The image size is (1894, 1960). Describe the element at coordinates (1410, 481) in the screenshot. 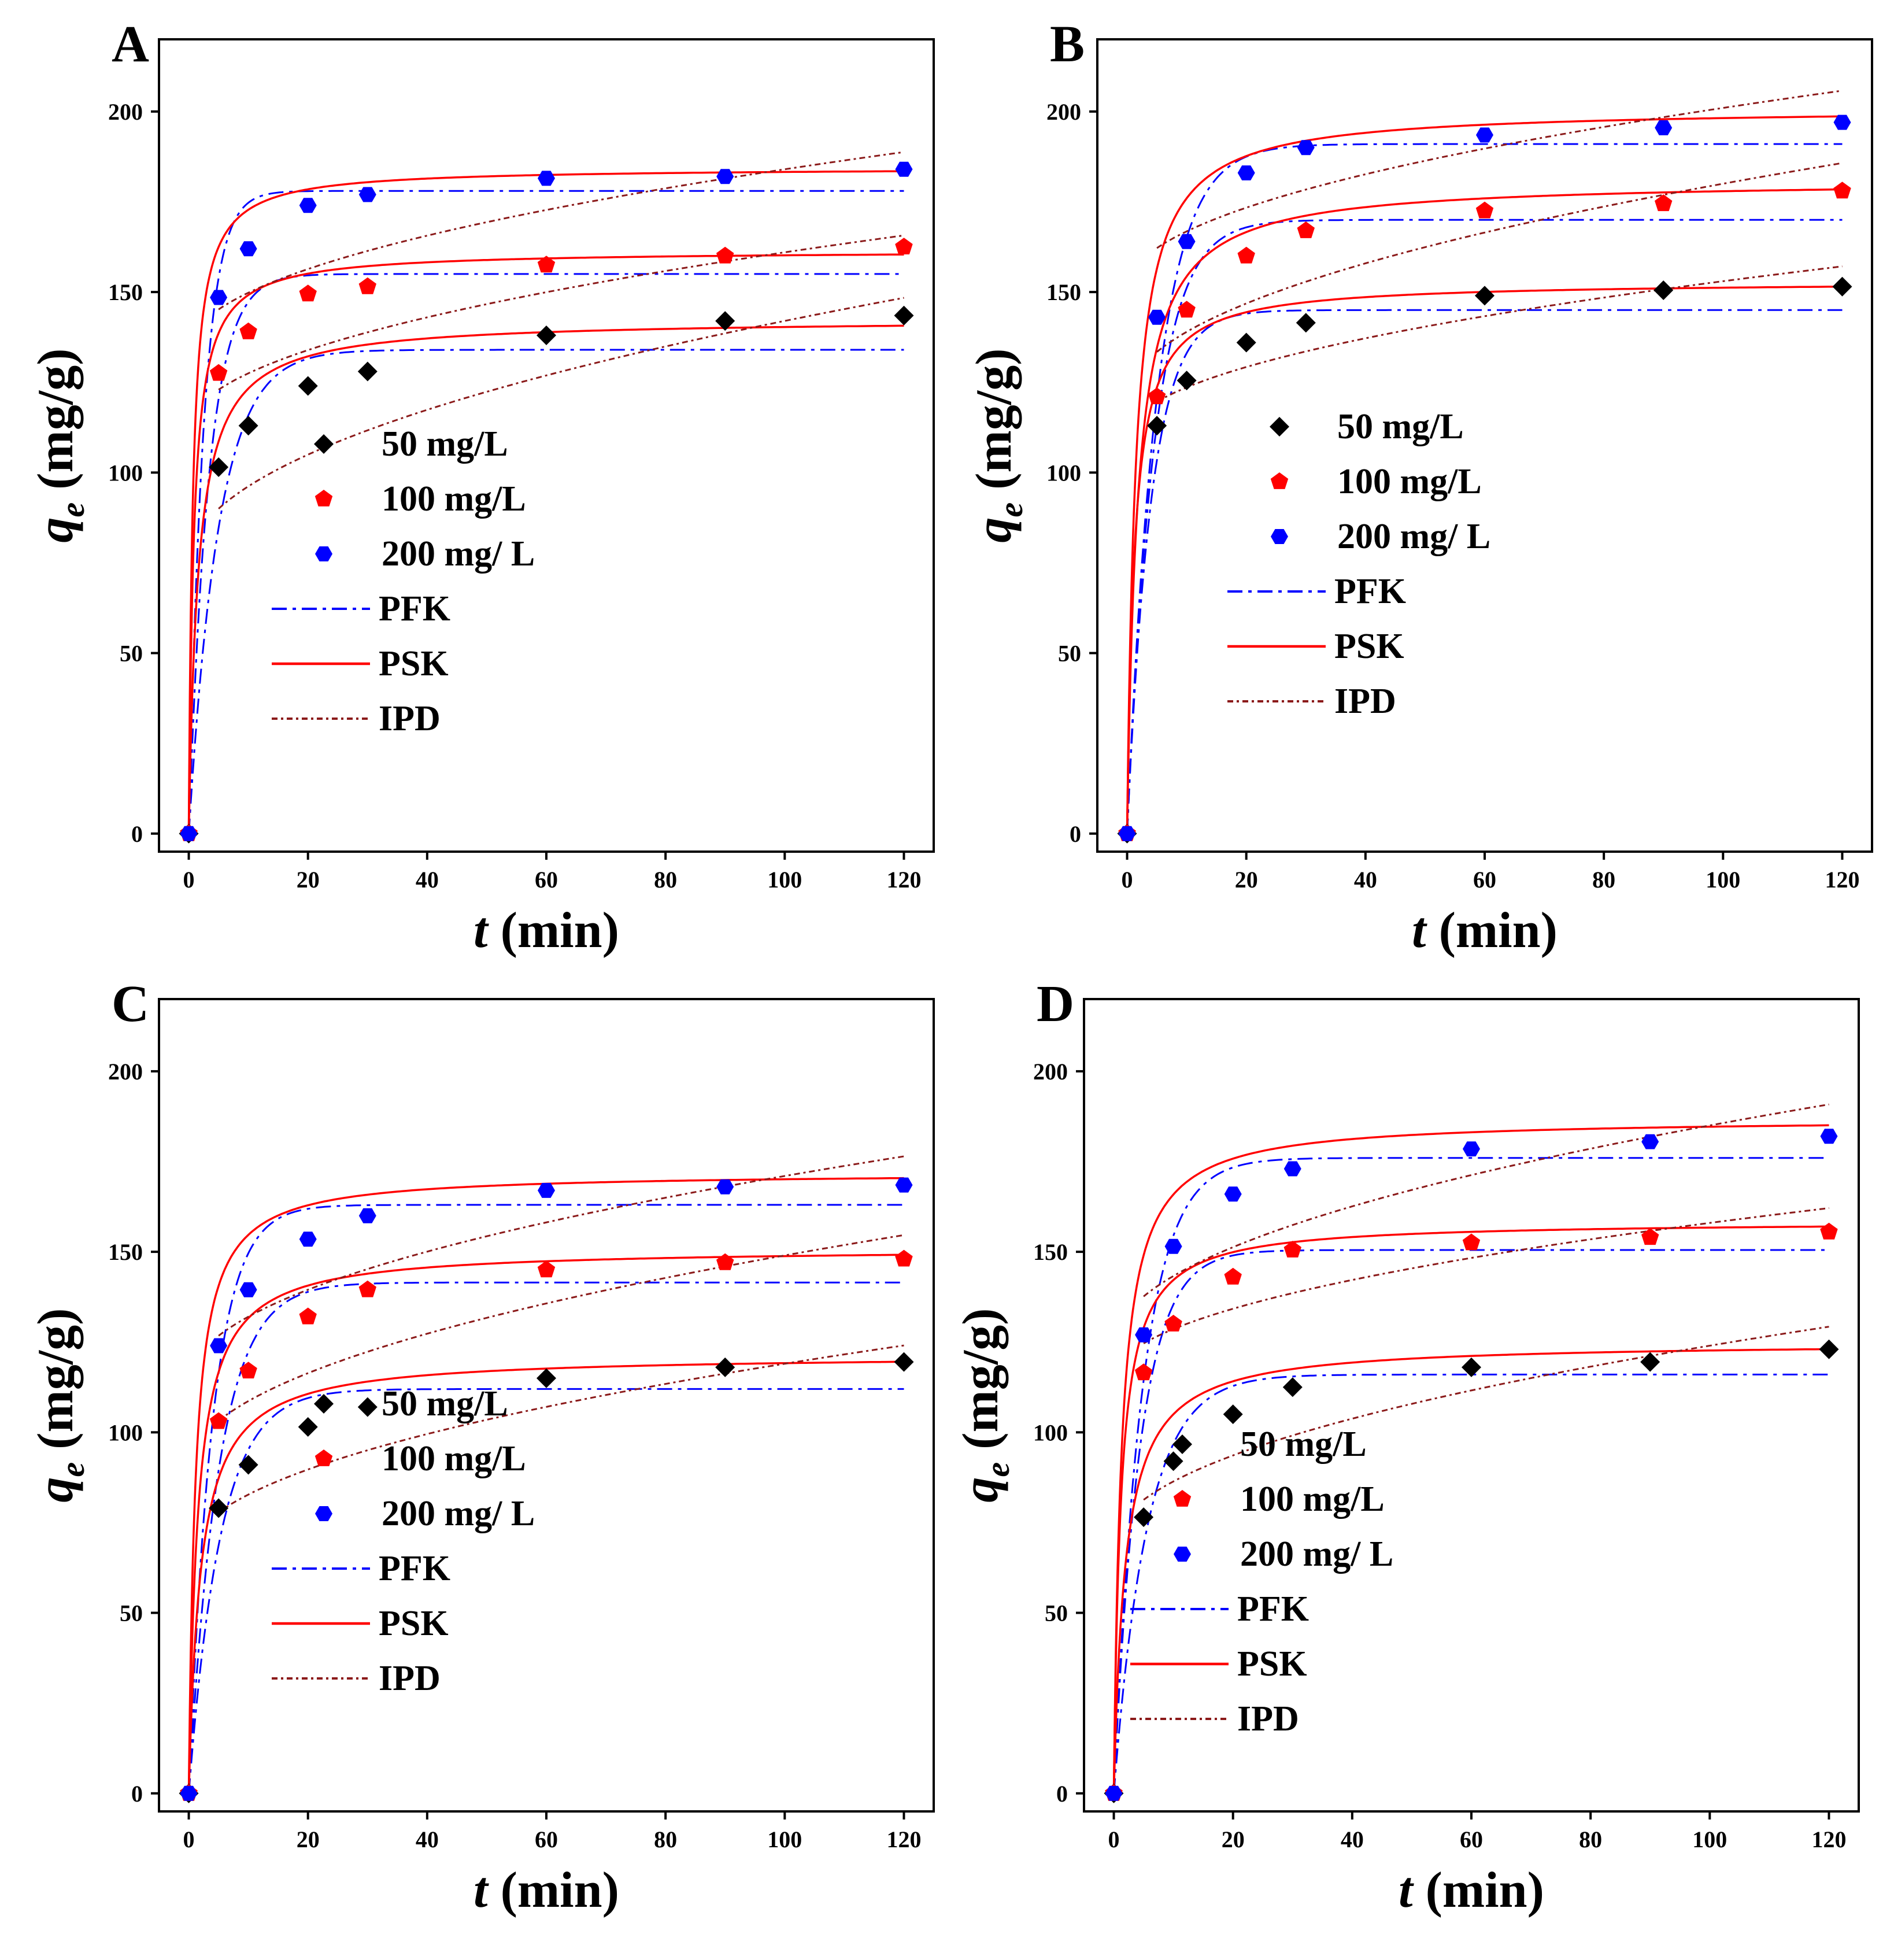

I see `legend-label: 100 mg/L` at that location.